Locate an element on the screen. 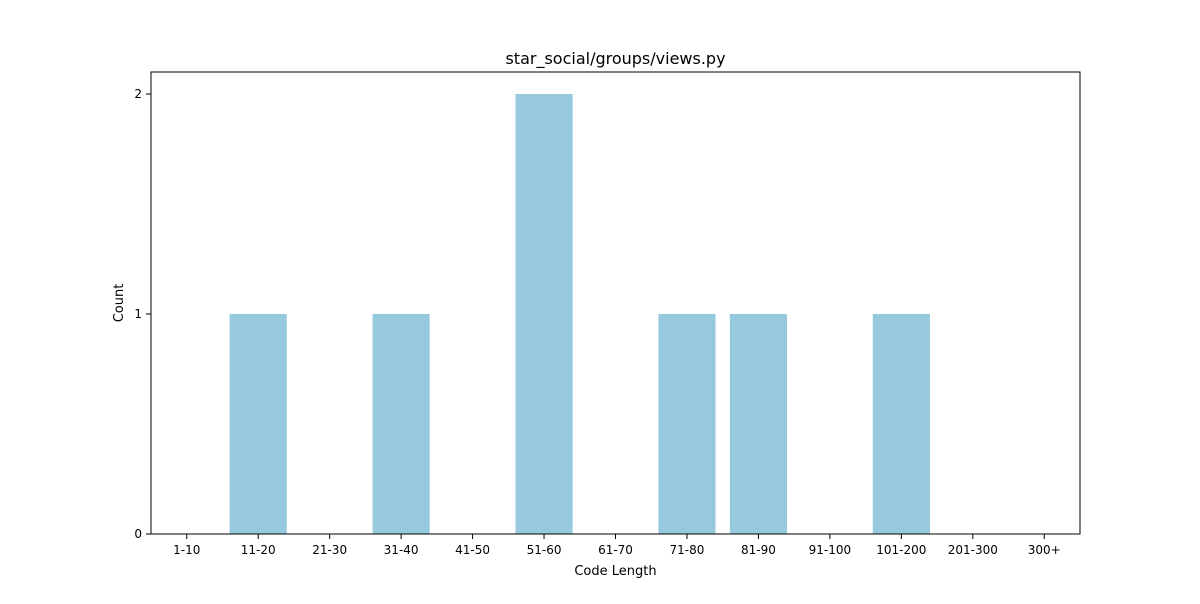 The image size is (1200, 604). x-tick-label: 61-70 is located at coordinates (615, 550).